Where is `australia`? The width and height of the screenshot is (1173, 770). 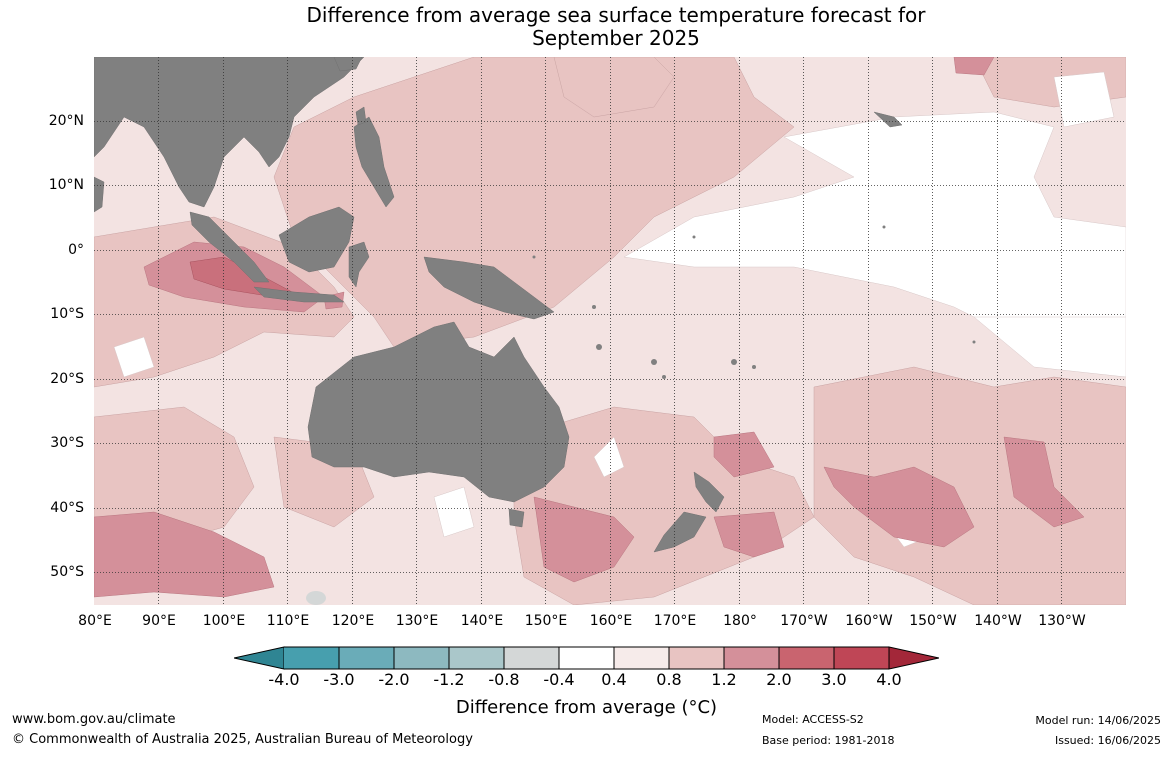 australia is located at coordinates (438, 412).